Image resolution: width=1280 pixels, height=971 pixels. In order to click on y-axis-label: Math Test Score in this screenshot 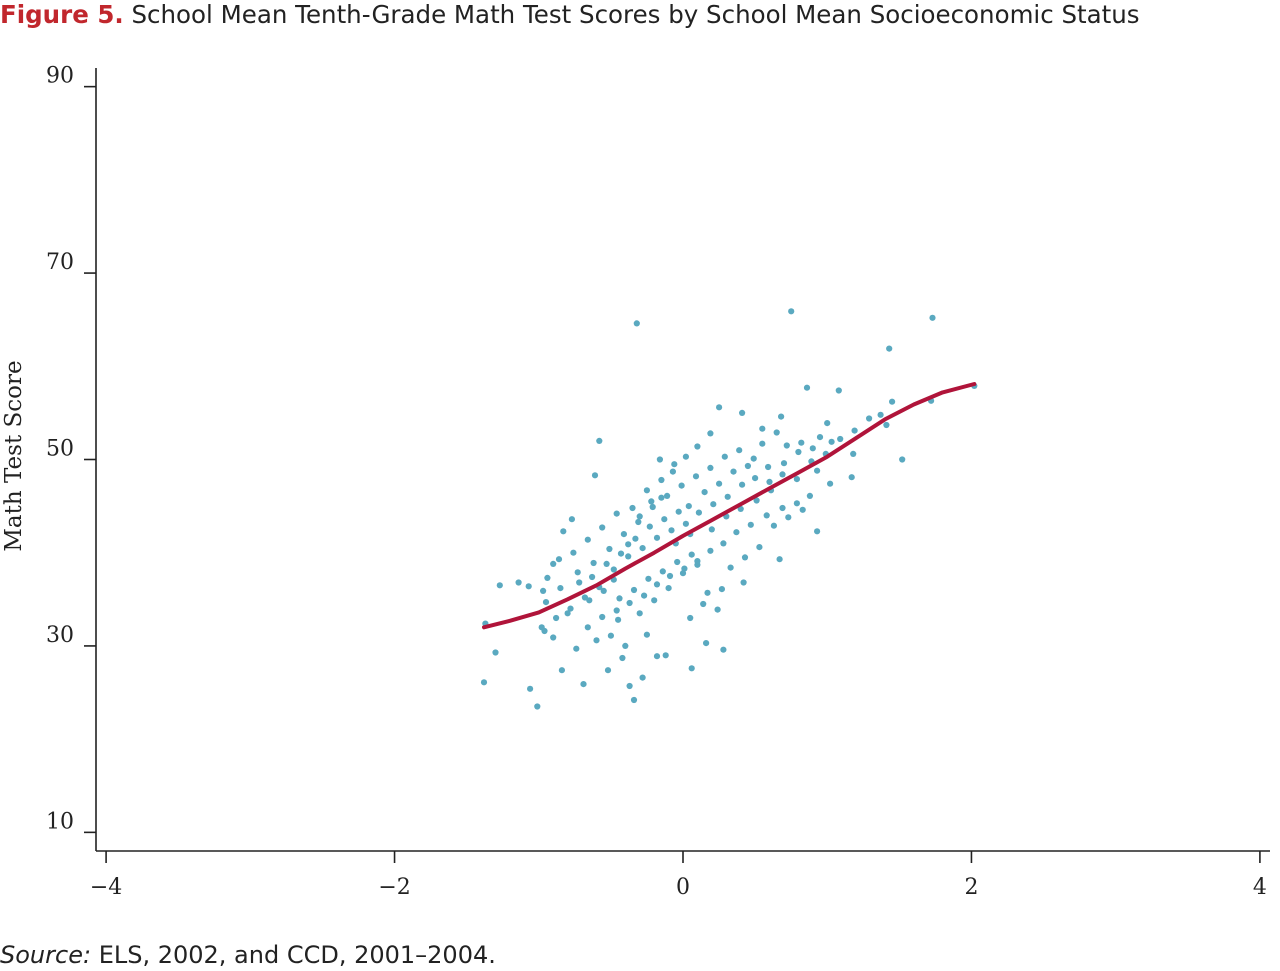, I will do `click(14, 455)`.